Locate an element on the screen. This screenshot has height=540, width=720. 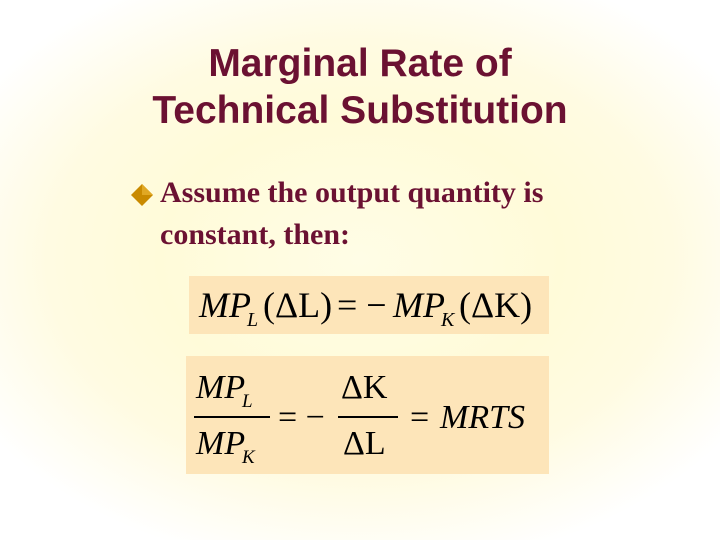
eq1-sub-k: K is located at coordinates (448, 320).